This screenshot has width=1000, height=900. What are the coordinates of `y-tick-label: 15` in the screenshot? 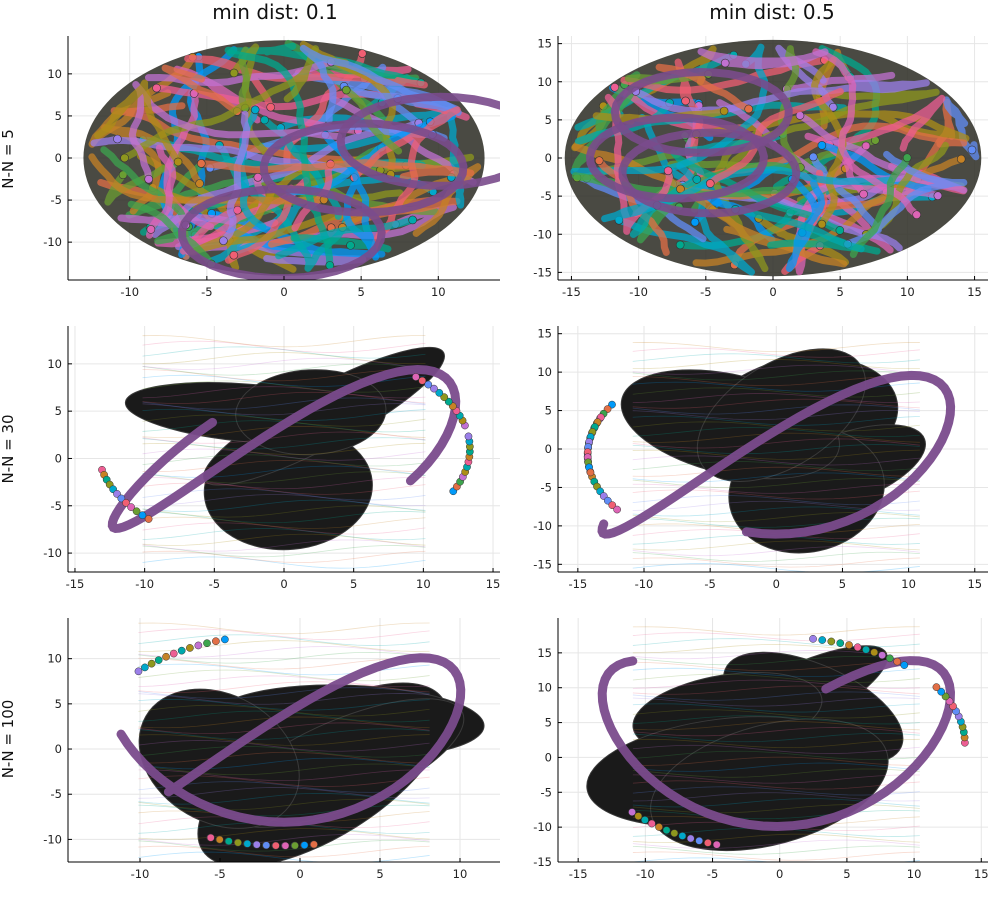 It's located at (544, 44).